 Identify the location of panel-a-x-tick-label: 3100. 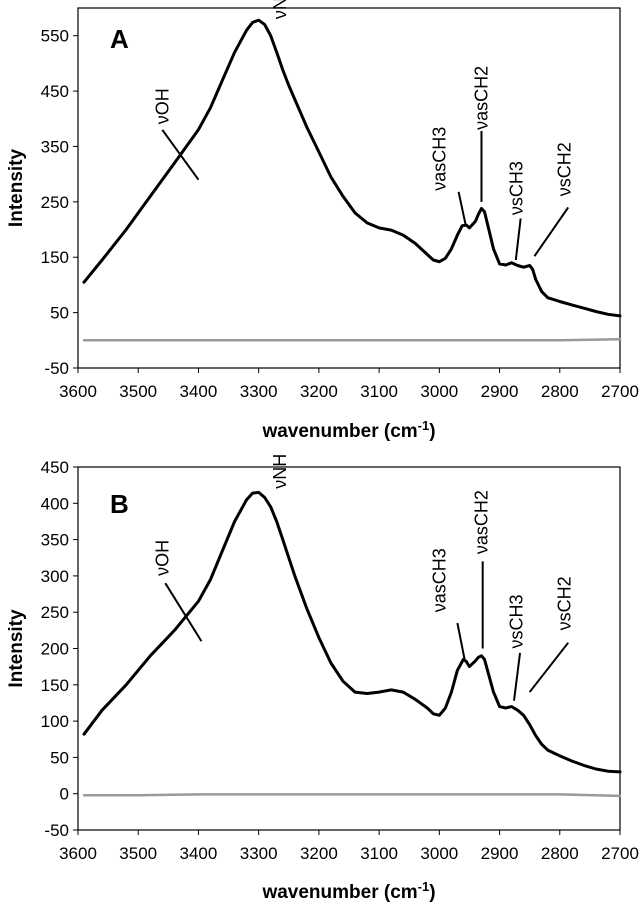
(379, 391).